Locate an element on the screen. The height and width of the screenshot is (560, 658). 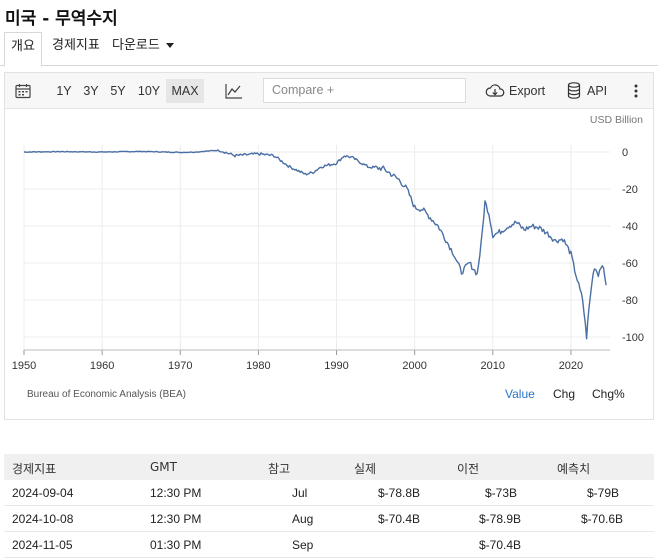
y-tick-label: -40 is located at coordinates (630, 227).